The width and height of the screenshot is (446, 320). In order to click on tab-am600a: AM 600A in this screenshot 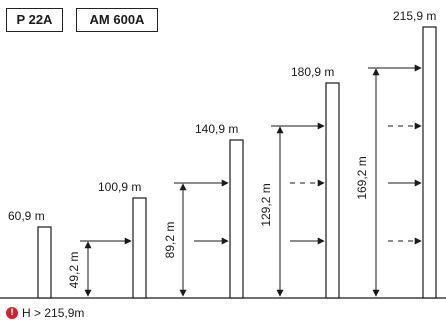, I will do `click(117, 20)`.